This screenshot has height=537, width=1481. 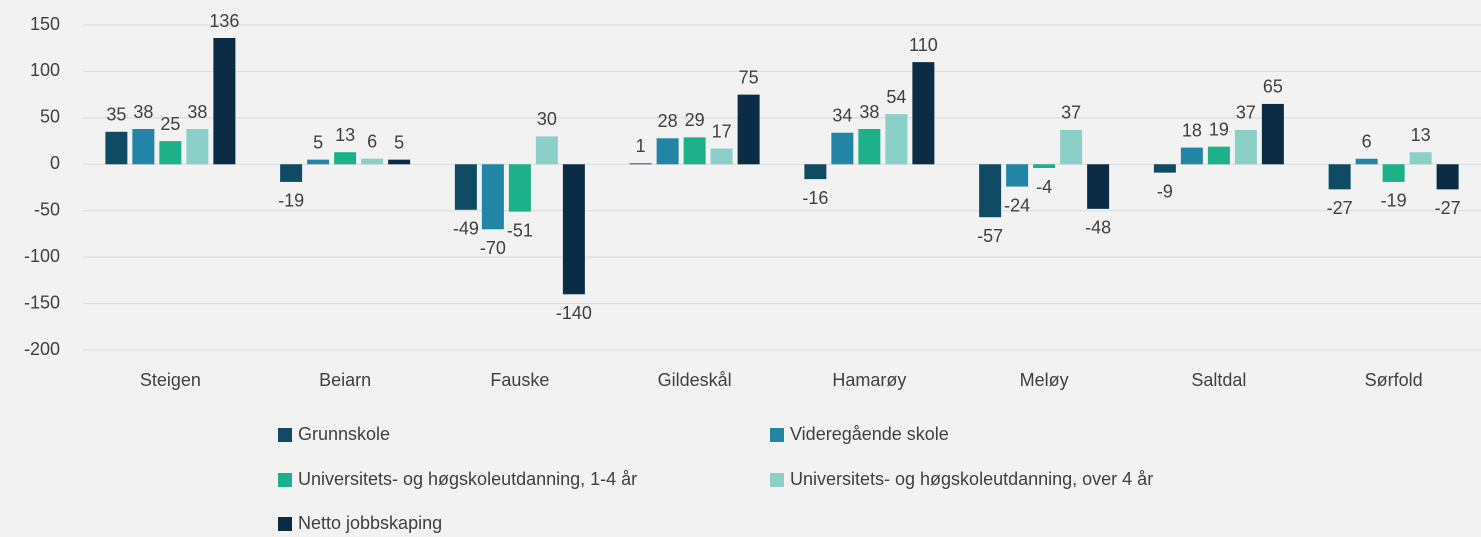 What do you see at coordinates (519, 380) in the screenshot?
I see `x-tick-label: Fauske` at bounding box center [519, 380].